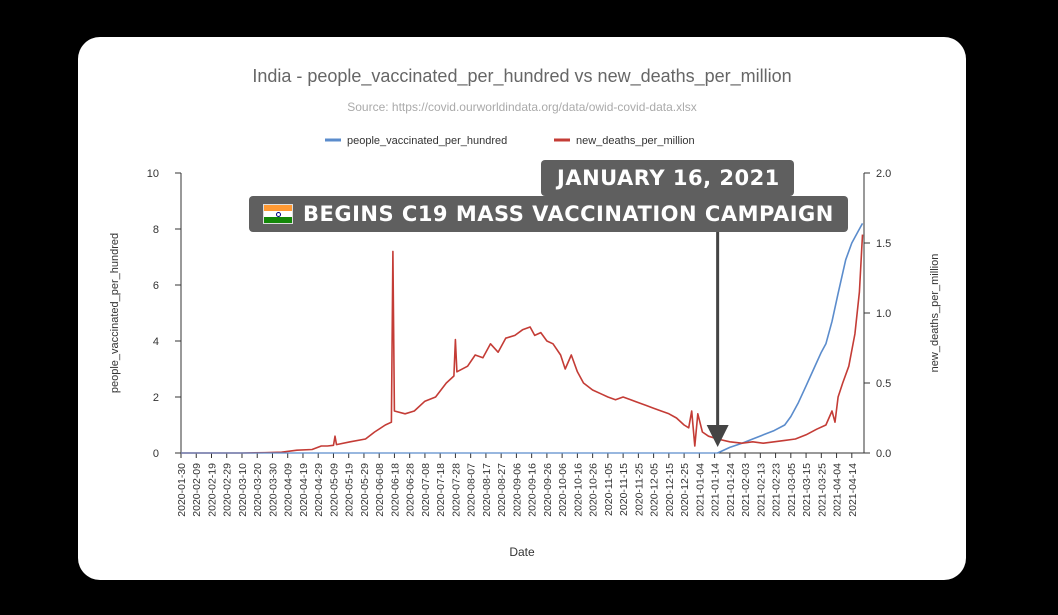  I want to click on x-tick-label: 2020-10-06, so click(563, 490).